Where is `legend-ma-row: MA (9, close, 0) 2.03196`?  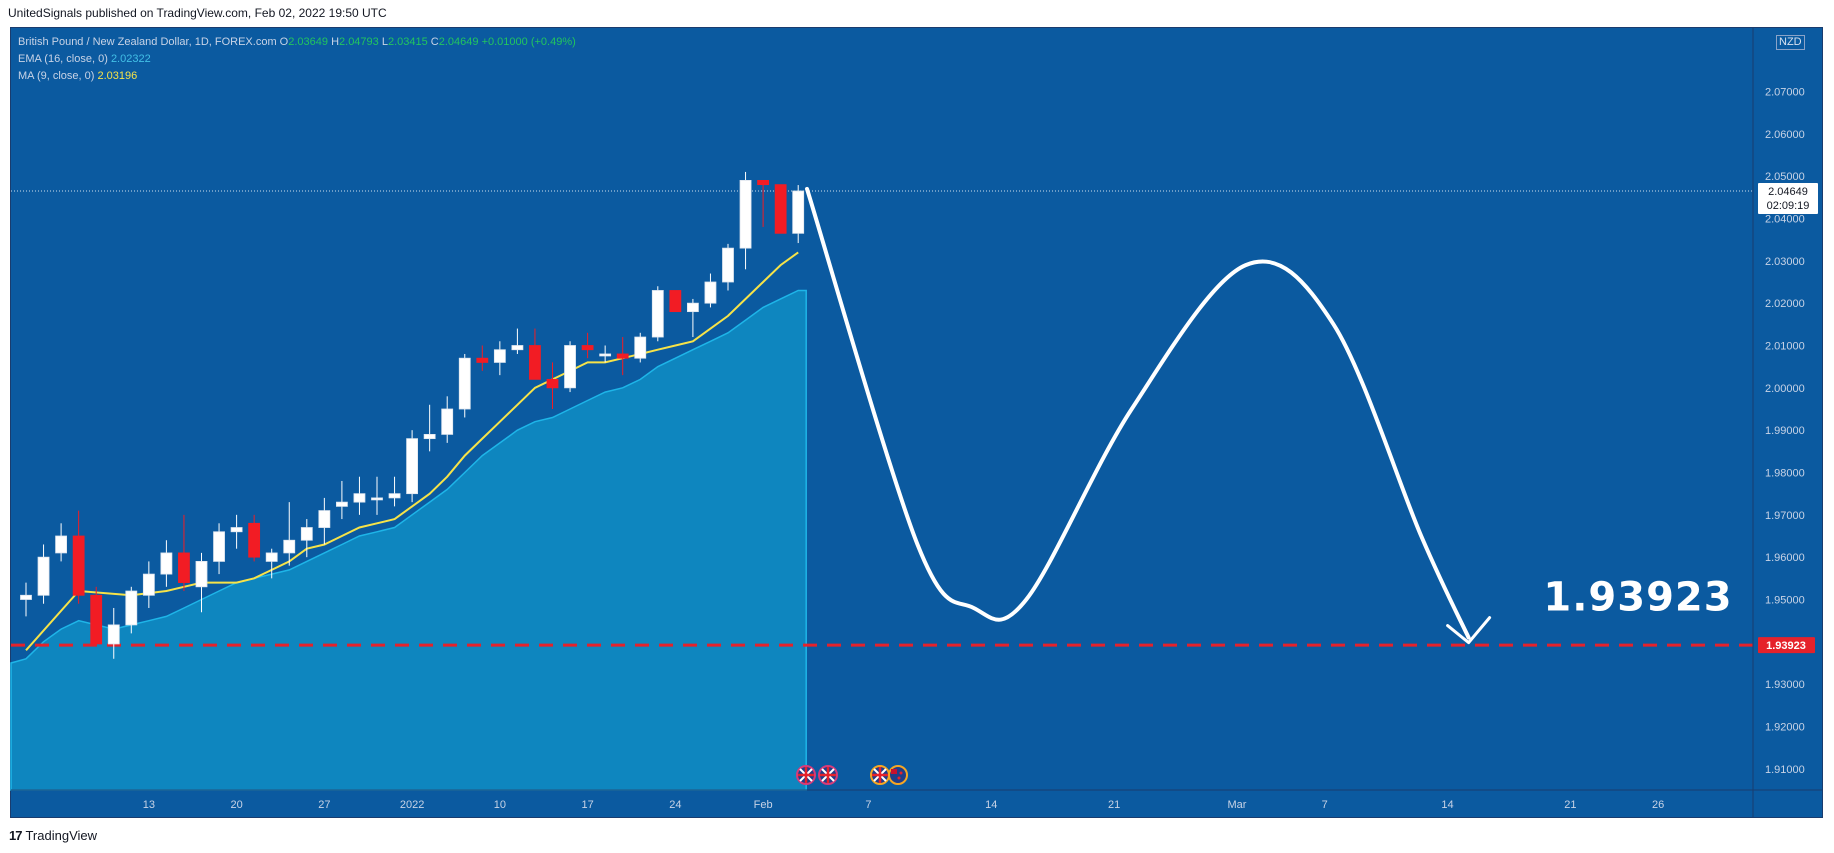 legend-ma-row: MA (9, close, 0) 2.03196 is located at coordinates (297, 76).